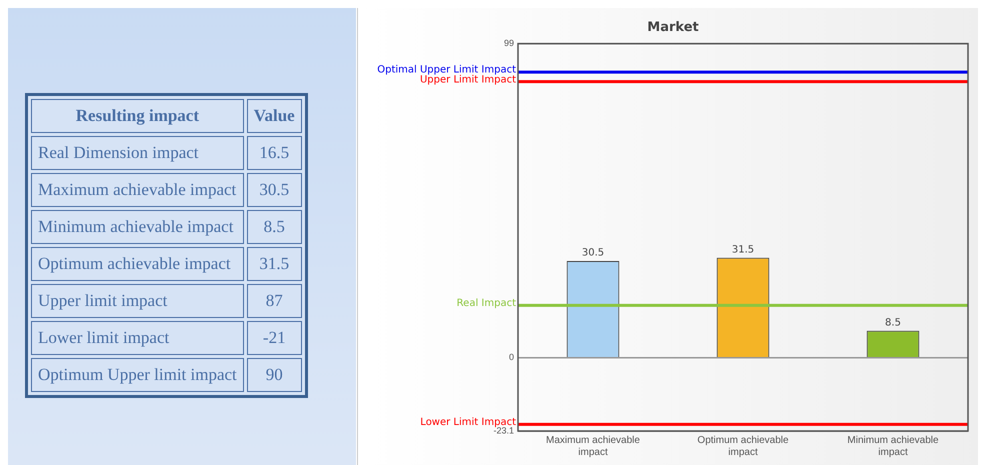  Describe the element at coordinates (509, 43) in the screenshot. I see `y-tick-label: 99` at that location.